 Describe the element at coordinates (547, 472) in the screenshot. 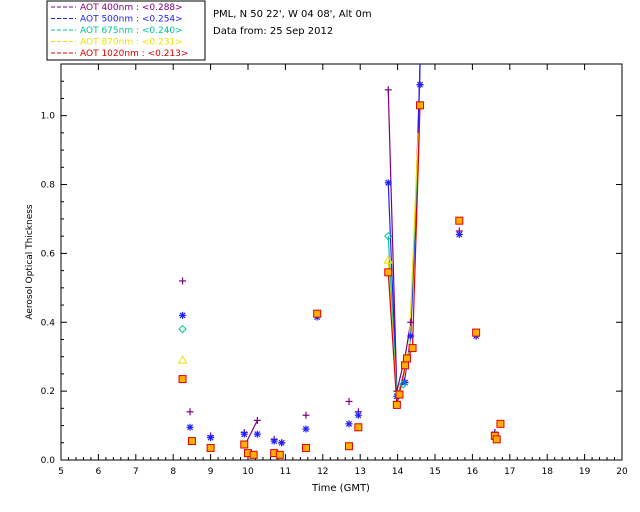

I see `x-tick-label: 18` at that location.